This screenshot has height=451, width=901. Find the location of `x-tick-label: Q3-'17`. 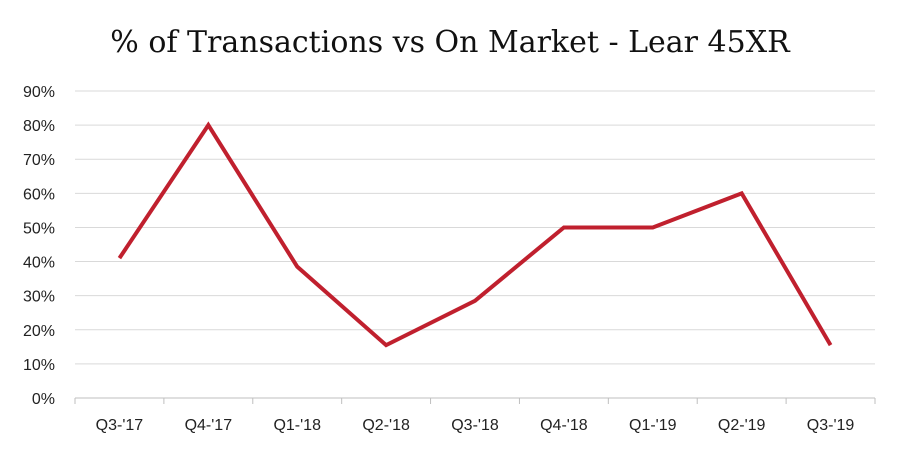

x-tick-label: Q3-'17 is located at coordinates (120, 425).